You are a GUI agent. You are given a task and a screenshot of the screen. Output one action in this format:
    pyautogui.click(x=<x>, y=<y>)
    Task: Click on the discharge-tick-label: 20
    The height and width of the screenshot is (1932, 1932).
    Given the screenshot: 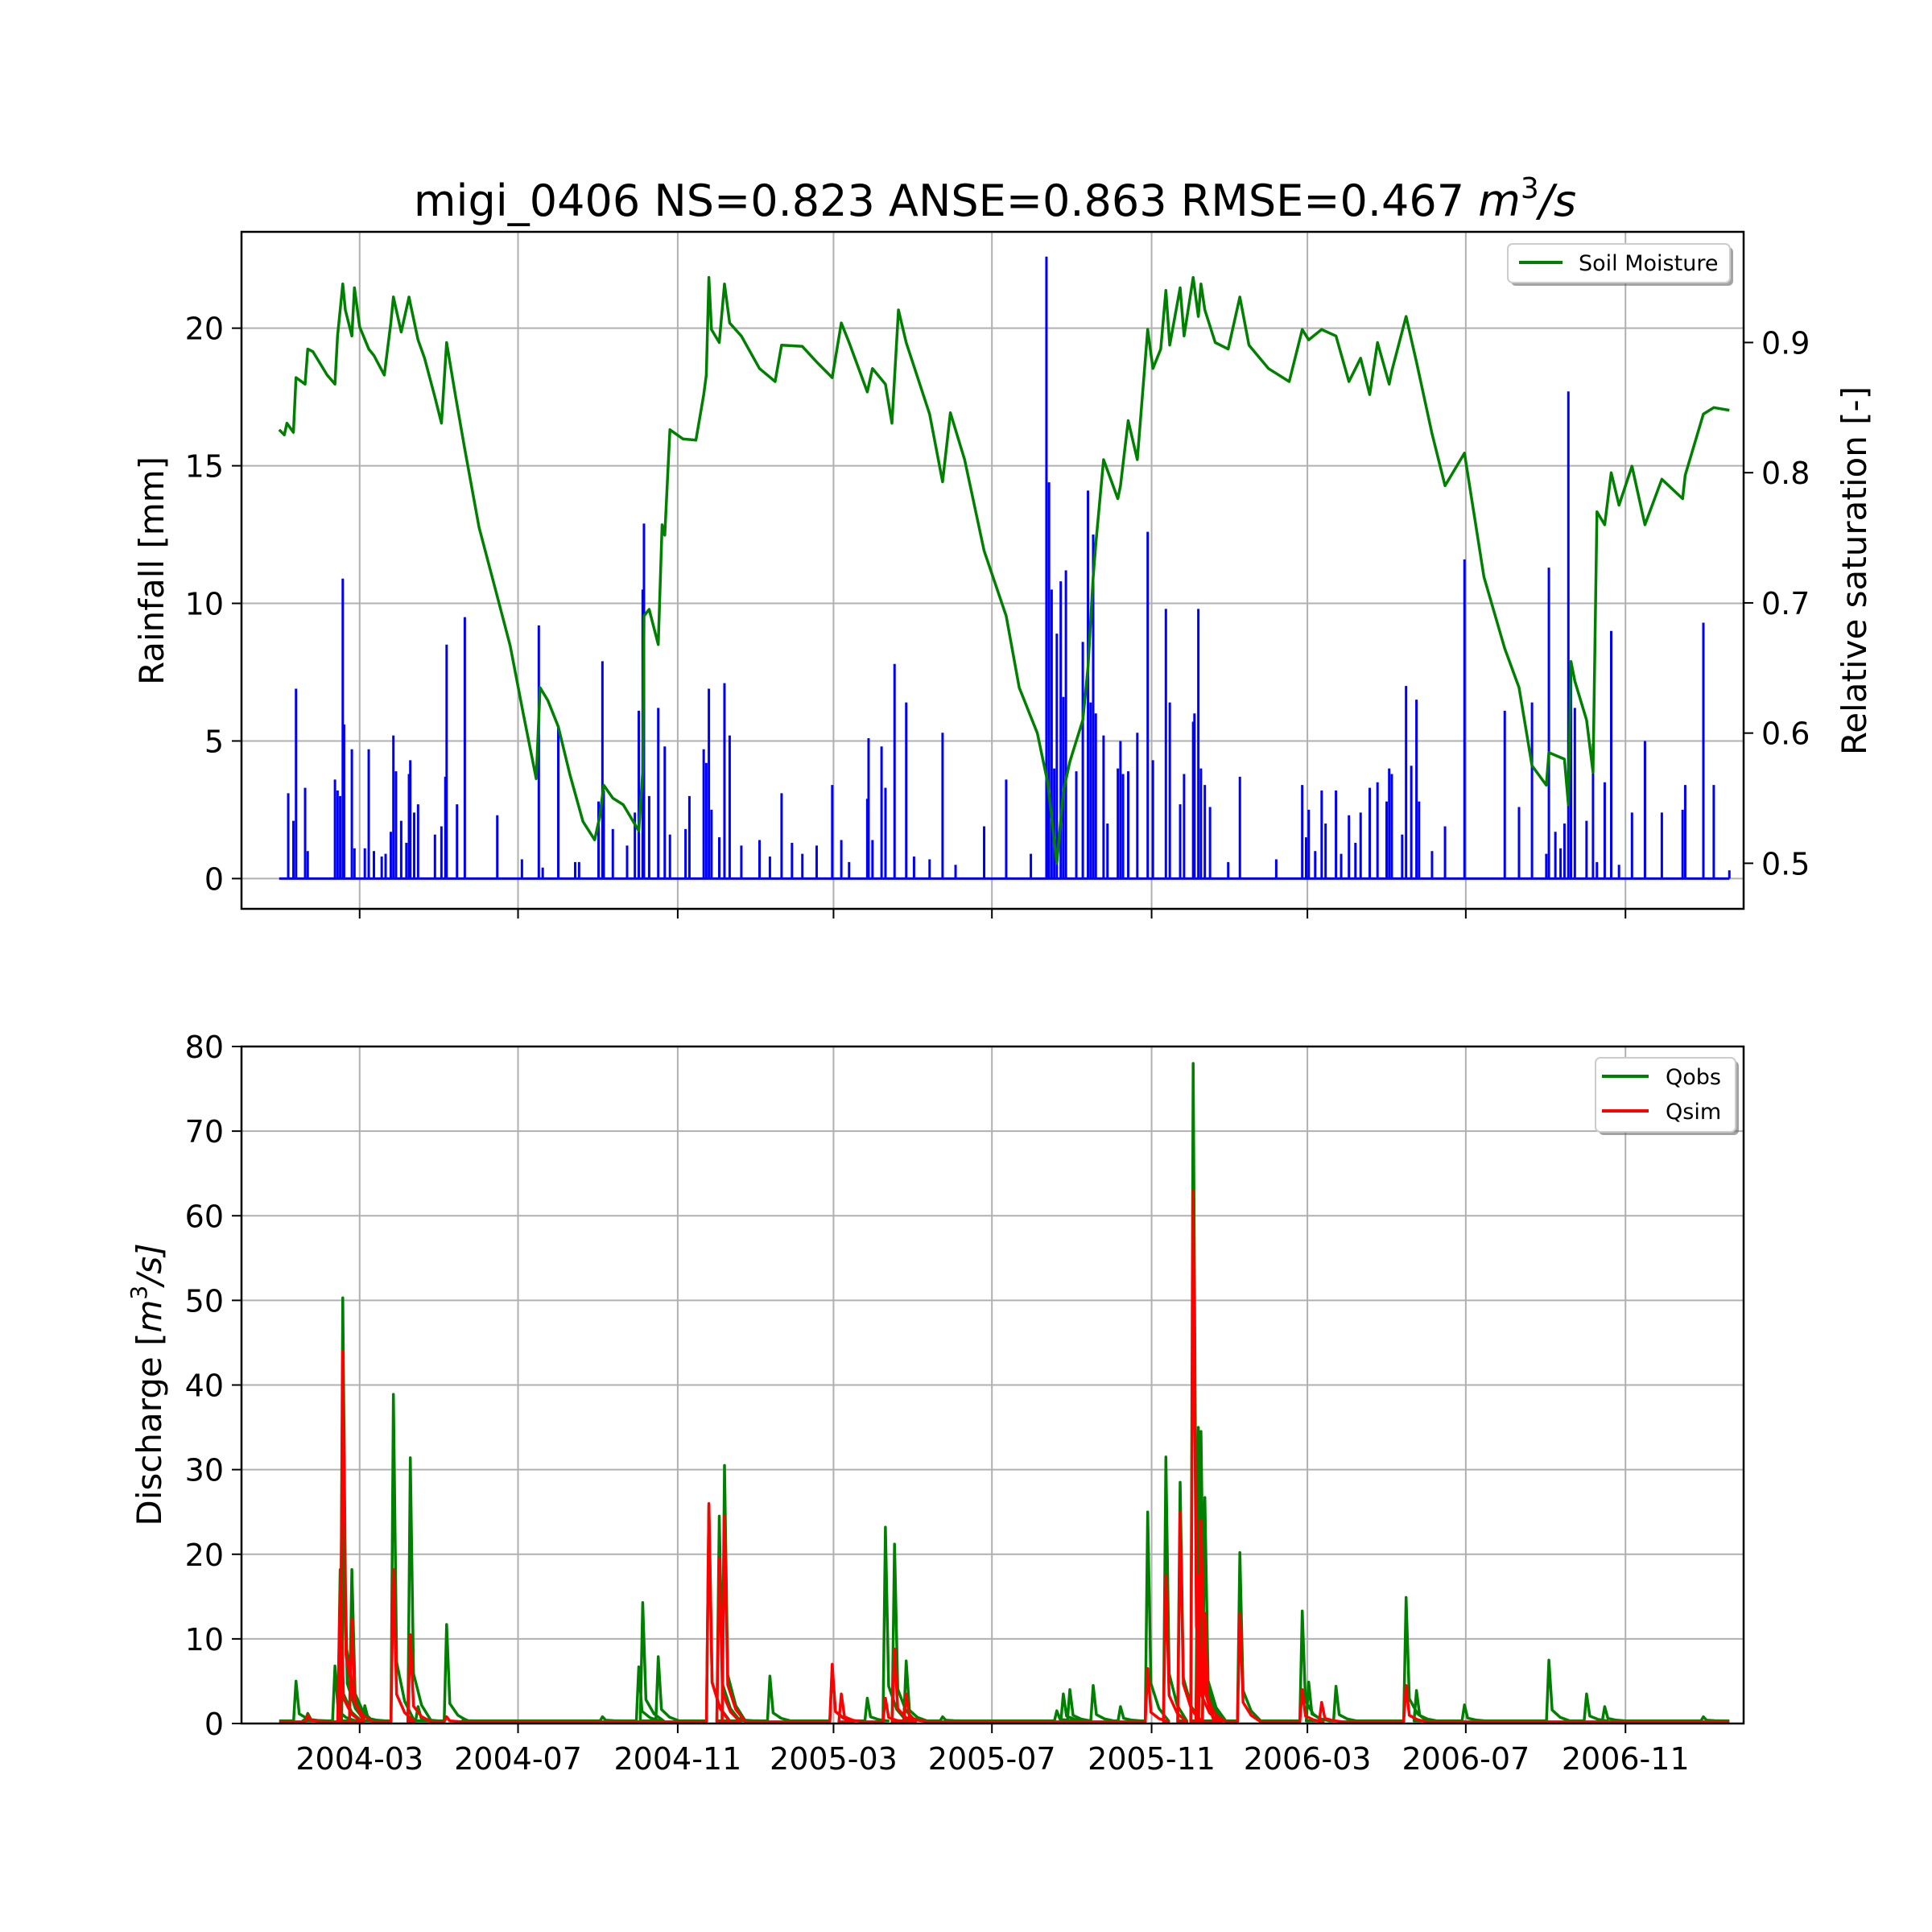 What is the action you would take?
    pyautogui.click(x=204, y=1555)
    